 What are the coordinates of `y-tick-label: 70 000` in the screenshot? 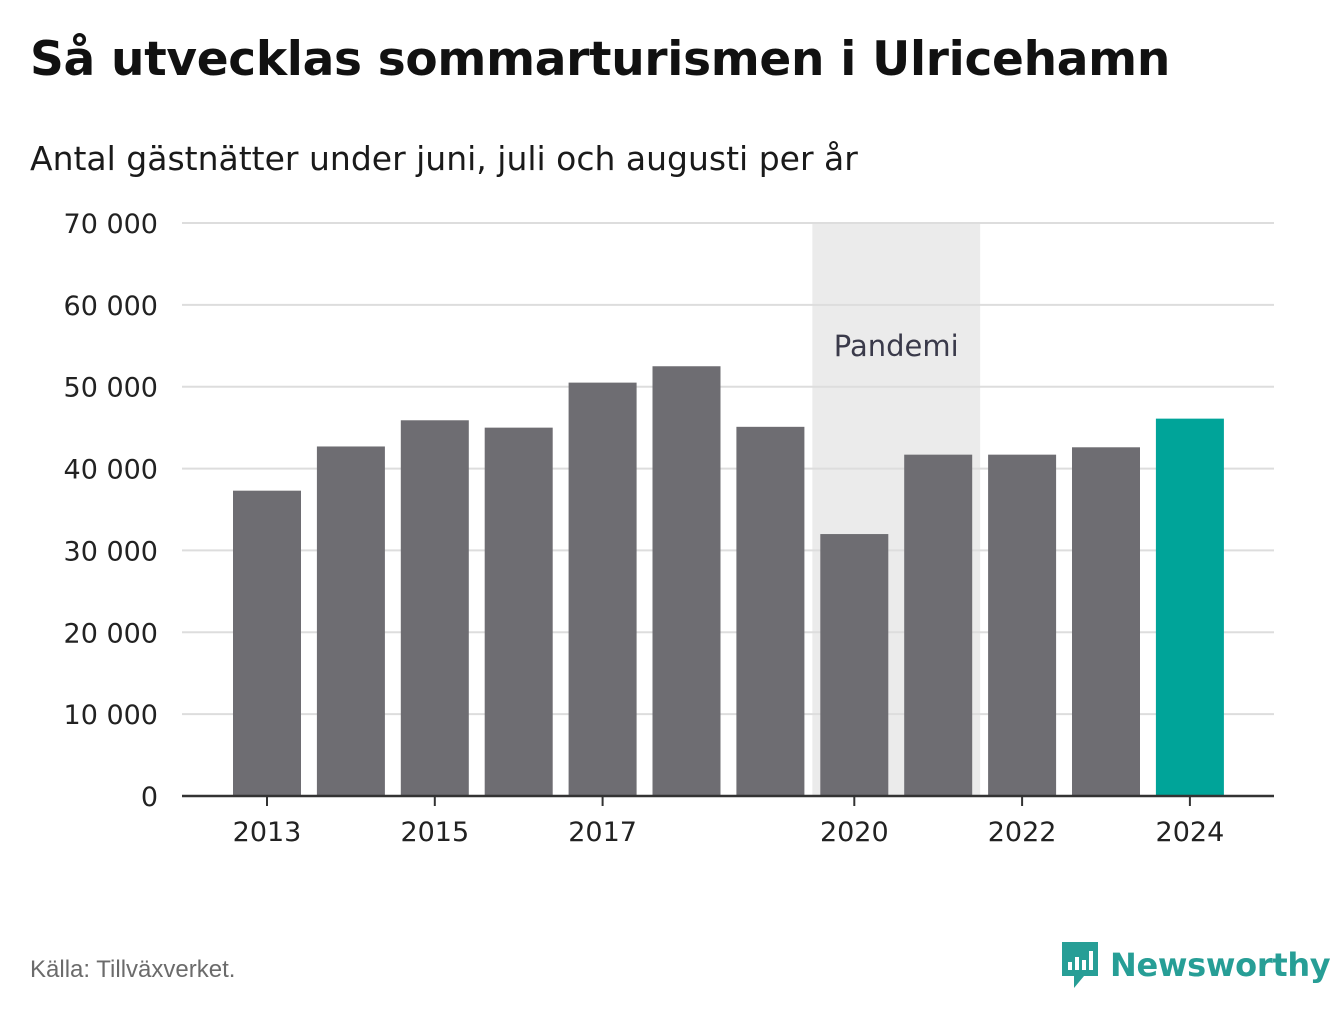 It's located at (111, 224).